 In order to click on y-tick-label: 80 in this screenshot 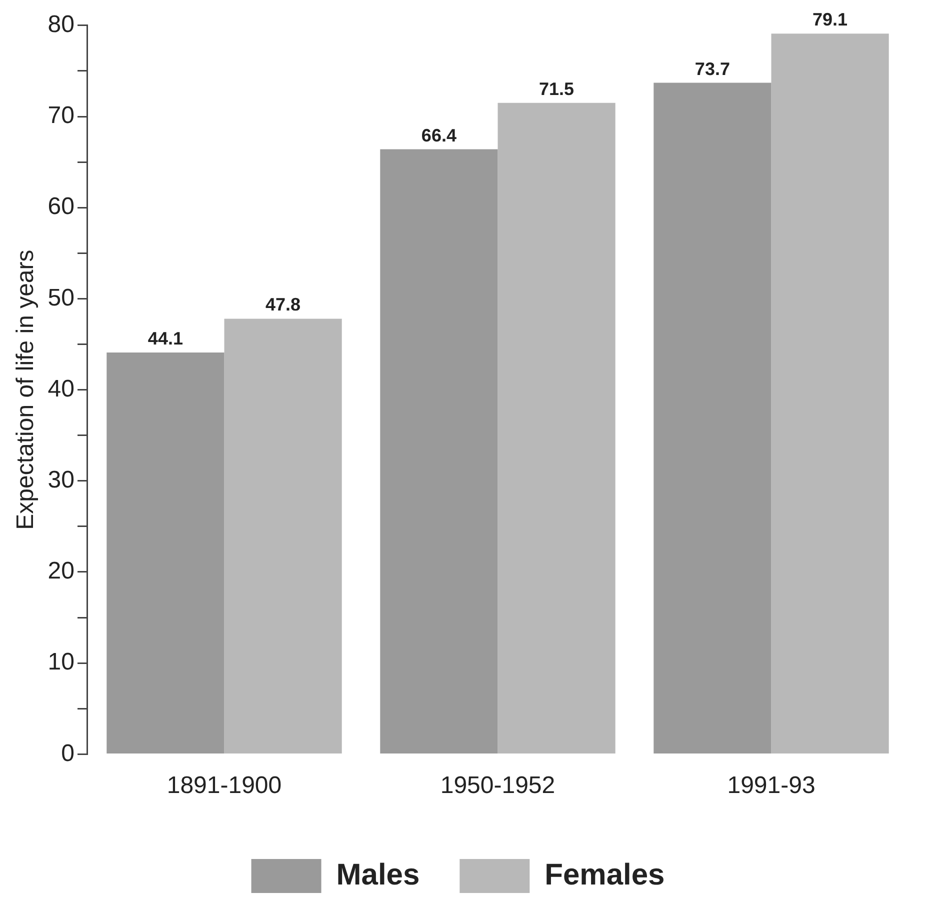, I will do `click(61, 24)`.